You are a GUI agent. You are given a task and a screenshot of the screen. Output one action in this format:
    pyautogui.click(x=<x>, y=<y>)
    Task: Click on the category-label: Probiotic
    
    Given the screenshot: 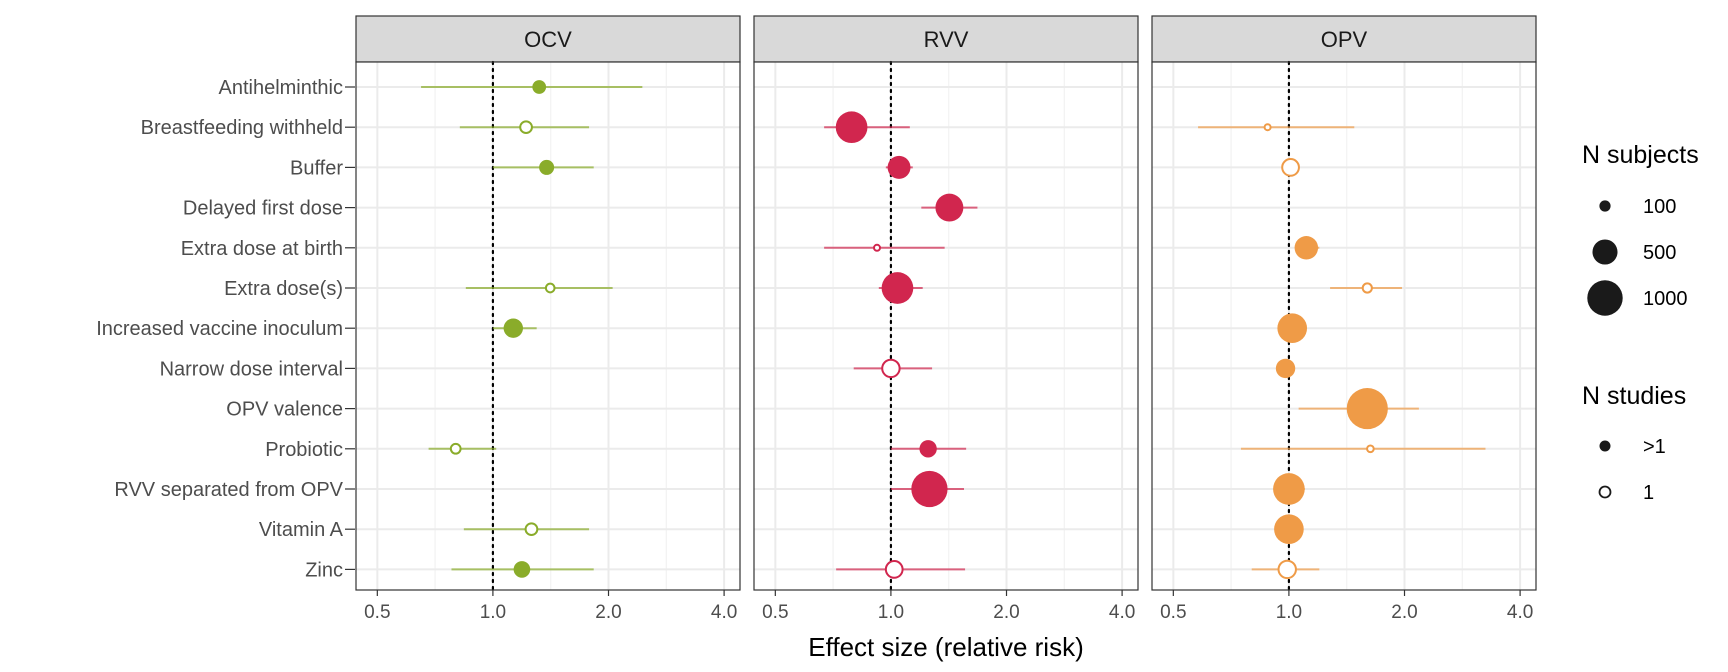 What is the action you would take?
    pyautogui.click(x=304, y=450)
    